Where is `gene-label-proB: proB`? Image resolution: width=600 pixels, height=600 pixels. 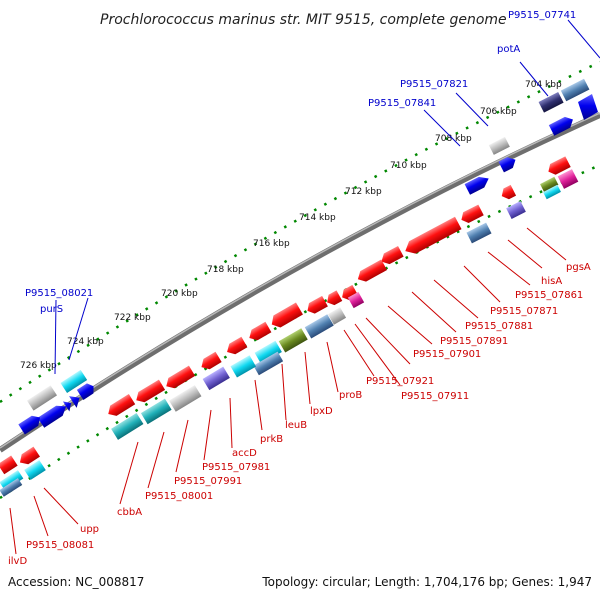 gene-label-proB: proB is located at coordinates (350, 395).